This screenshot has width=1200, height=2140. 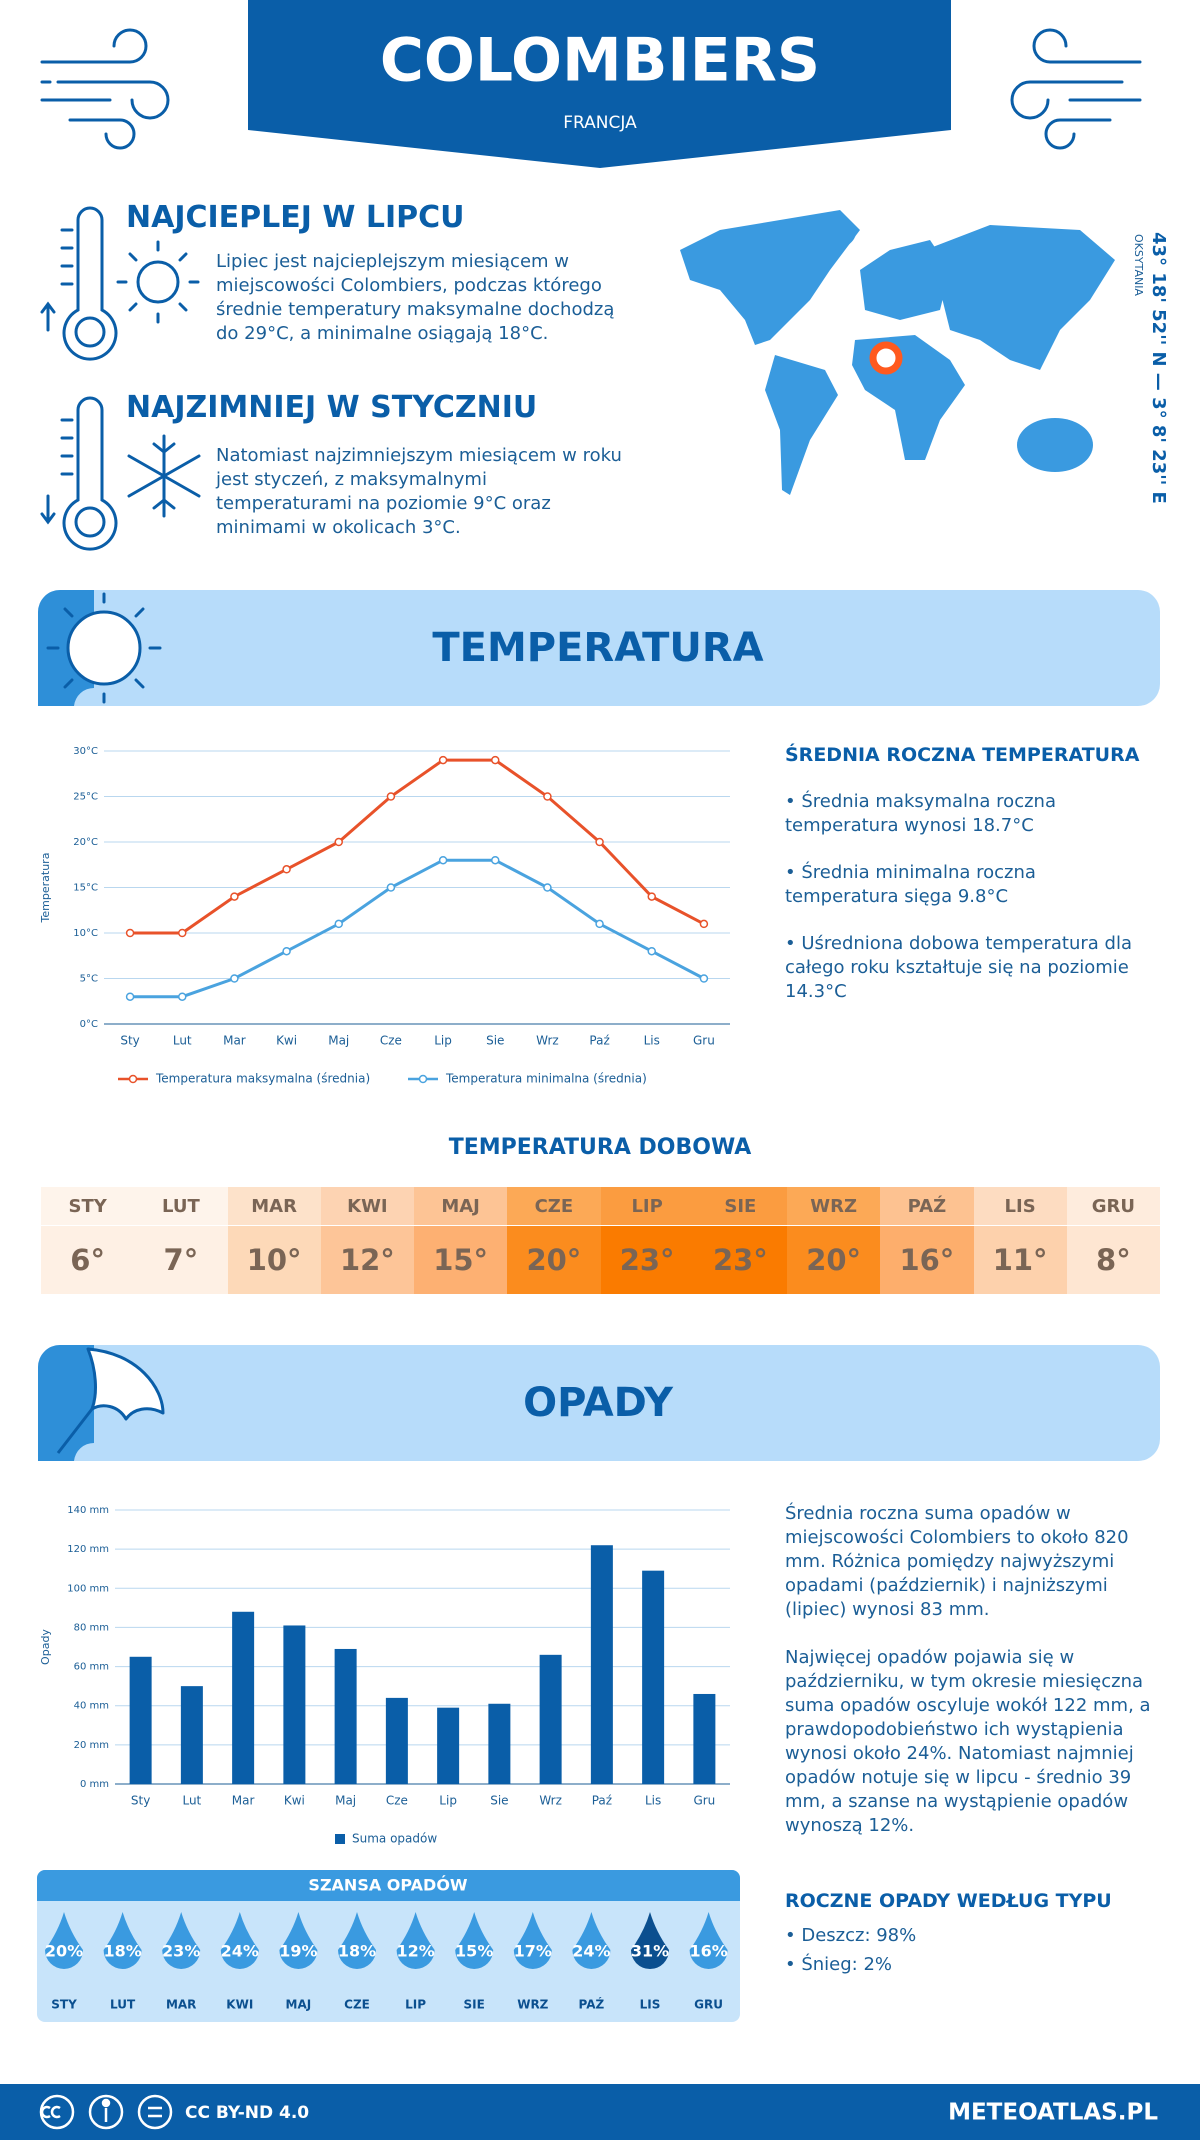 What do you see at coordinates (1158, 368) in the screenshot?
I see `coordinates: 43° 18' 52'' N — 3° 8' 23'' E` at bounding box center [1158, 368].